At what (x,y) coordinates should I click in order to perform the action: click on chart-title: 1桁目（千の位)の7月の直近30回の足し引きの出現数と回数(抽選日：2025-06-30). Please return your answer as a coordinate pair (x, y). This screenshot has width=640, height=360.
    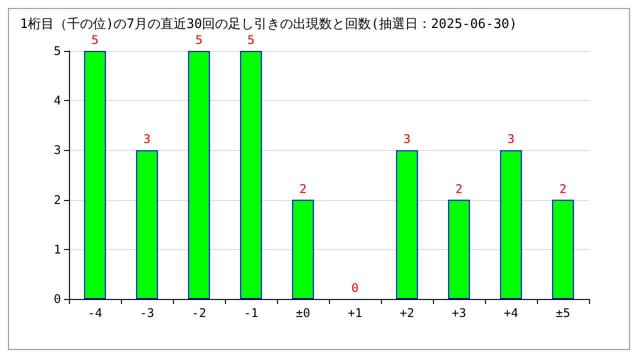
    Looking at the image, I should click on (269, 24).